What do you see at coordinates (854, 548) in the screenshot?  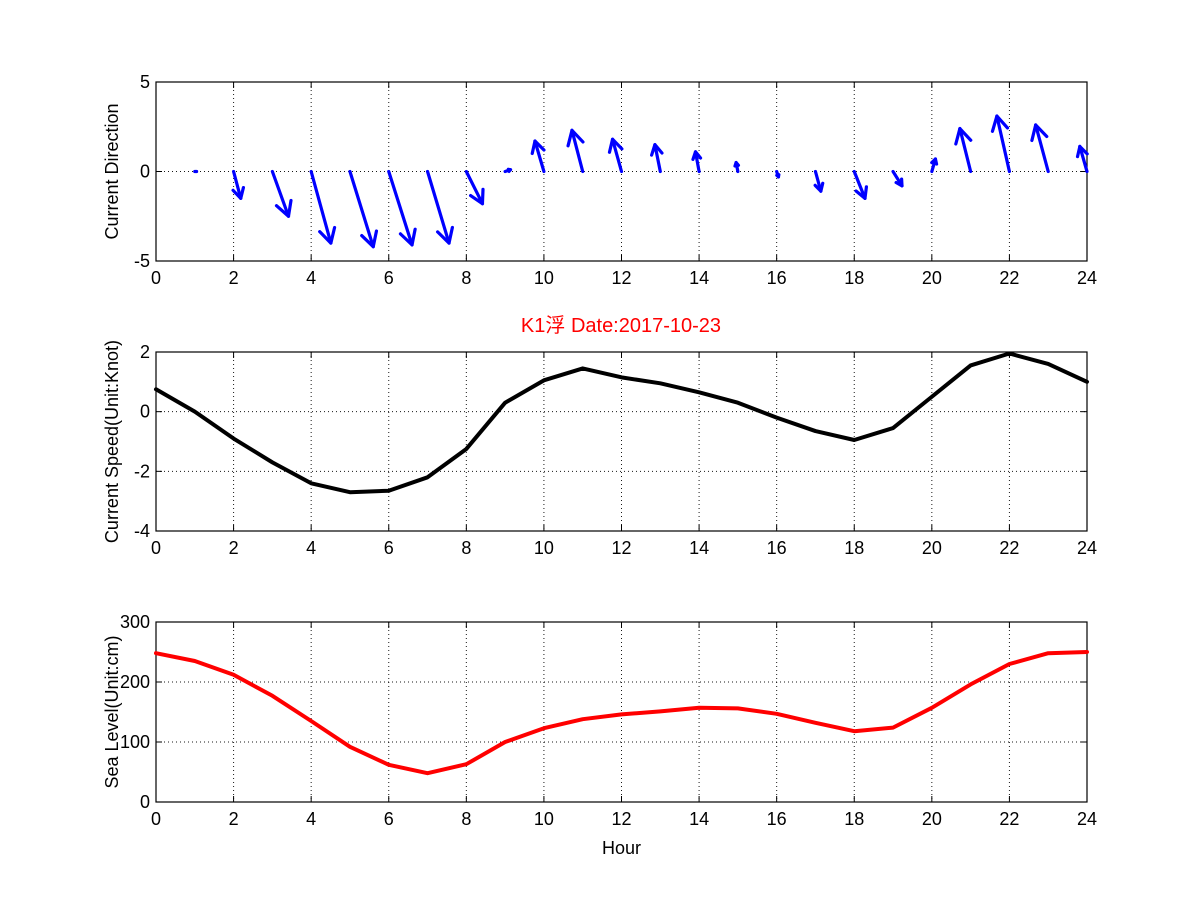 I see `current-speed-xtick-label: 18` at bounding box center [854, 548].